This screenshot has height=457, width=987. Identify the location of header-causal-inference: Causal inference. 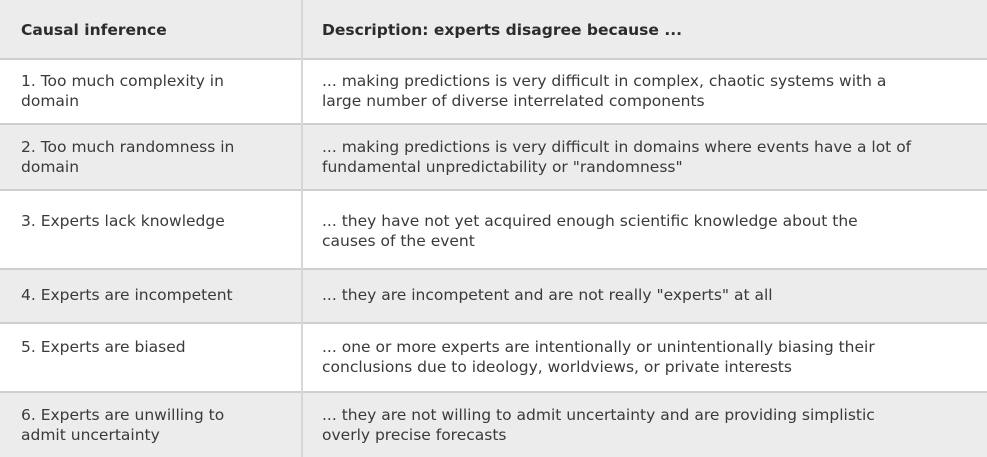
(94, 30).